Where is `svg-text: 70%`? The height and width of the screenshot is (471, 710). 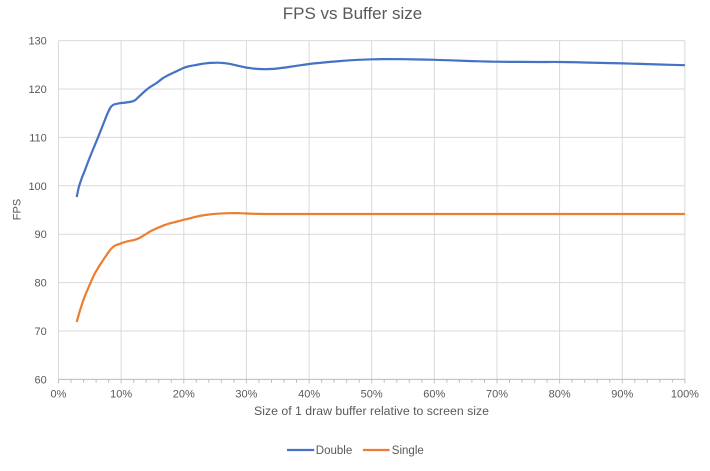
svg-text: 70% is located at coordinates (497, 395).